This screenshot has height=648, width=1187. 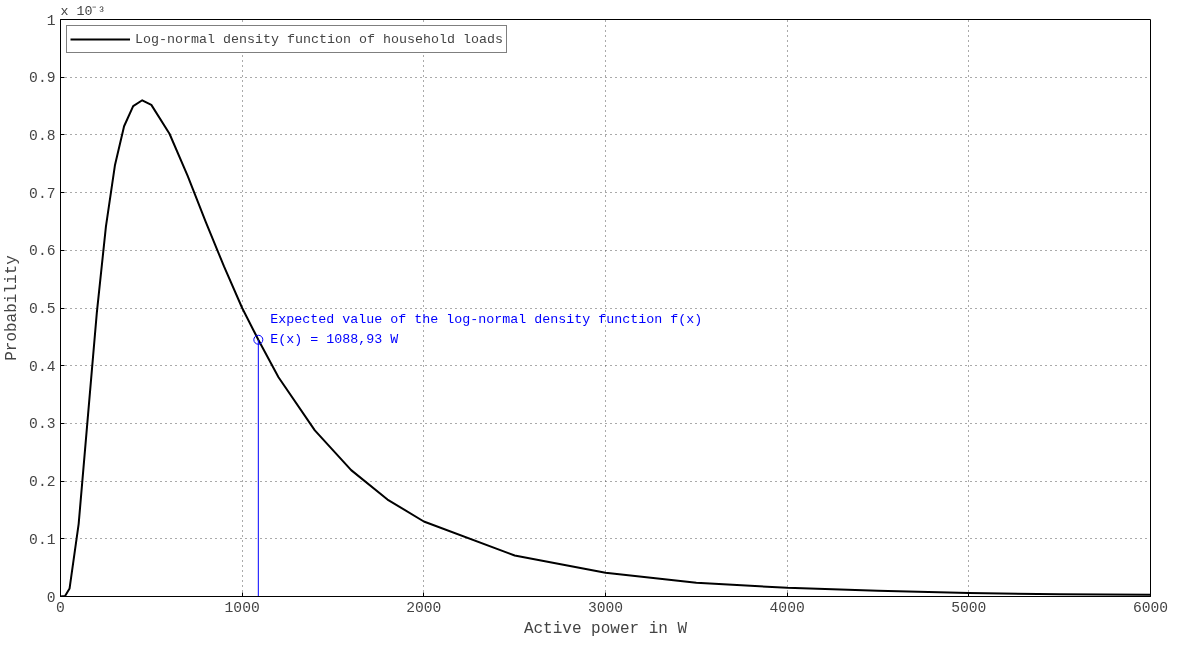 I want to click on y-tick-label: 0.6, so click(x=42, y=251).